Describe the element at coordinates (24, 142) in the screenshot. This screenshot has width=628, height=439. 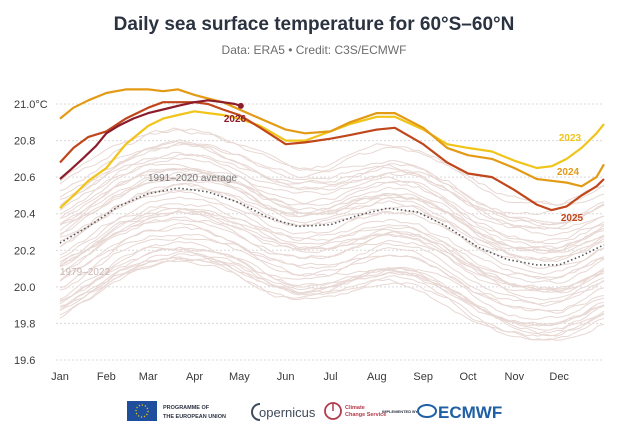
I see `y-tick-label: 20.8` at that location.